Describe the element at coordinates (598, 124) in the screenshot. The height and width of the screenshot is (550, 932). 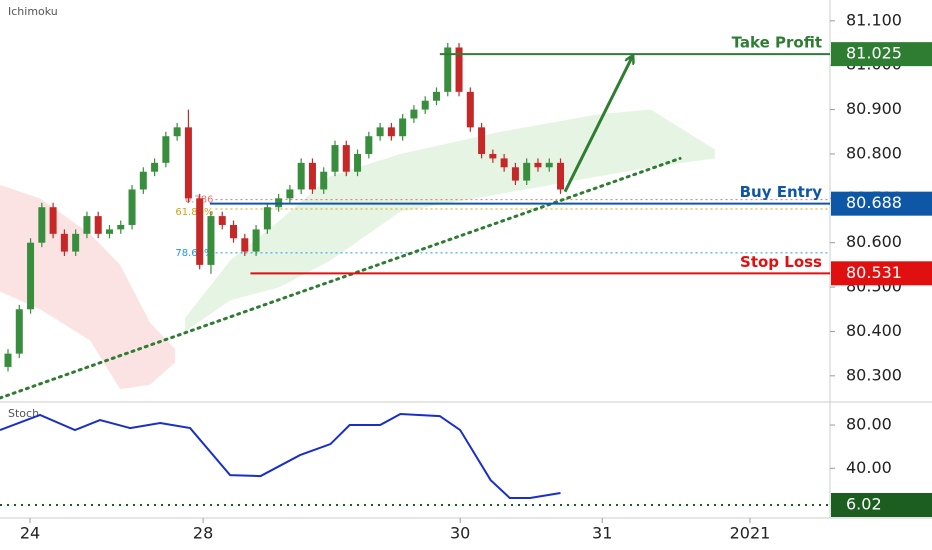
I see `target-arrow` at that location.